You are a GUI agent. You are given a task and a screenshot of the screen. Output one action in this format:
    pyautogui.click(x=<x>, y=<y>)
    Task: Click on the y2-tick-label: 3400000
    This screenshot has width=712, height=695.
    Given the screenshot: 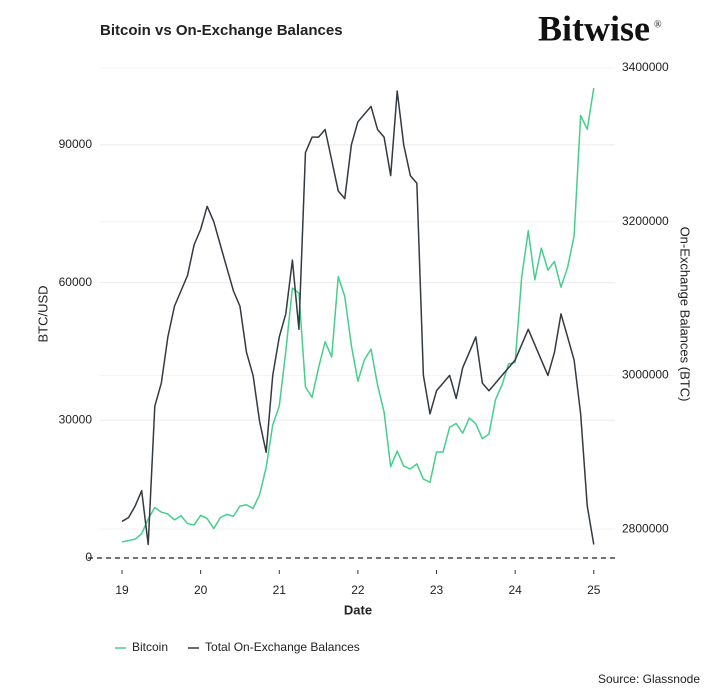 What is the action you would take?
    pyautogui.click(x=645, y=67)
    